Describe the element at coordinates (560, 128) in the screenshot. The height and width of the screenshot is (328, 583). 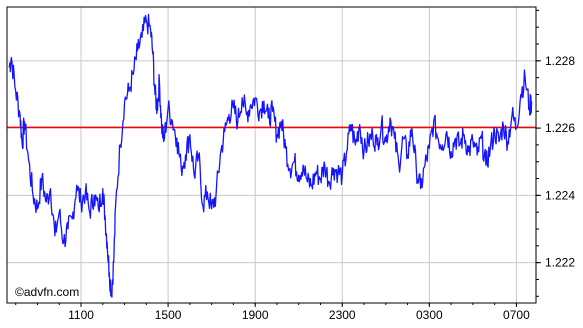
I see `y-tick-label: 1.226` at that location.